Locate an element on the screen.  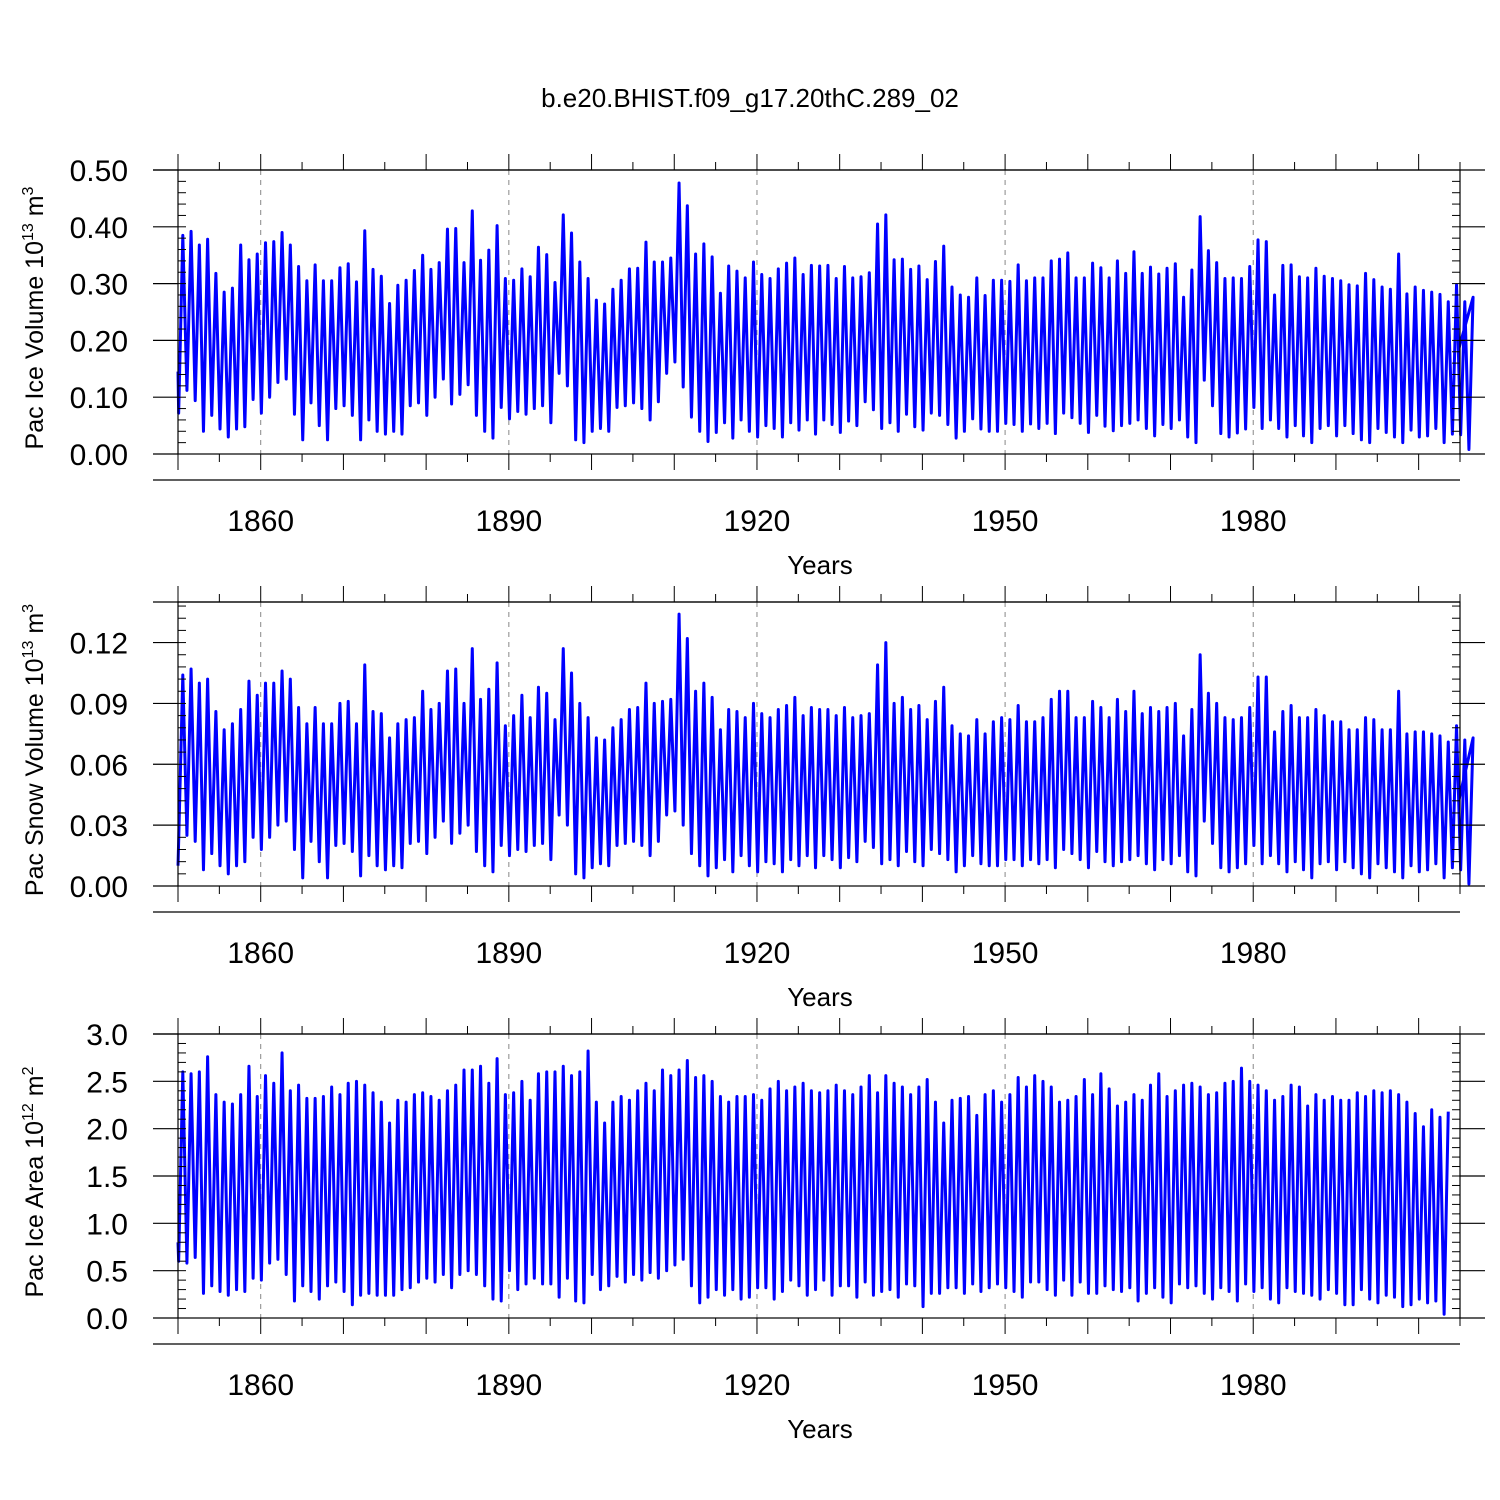
y-tick-label: 0.03 is located at coordinates (99, 826).